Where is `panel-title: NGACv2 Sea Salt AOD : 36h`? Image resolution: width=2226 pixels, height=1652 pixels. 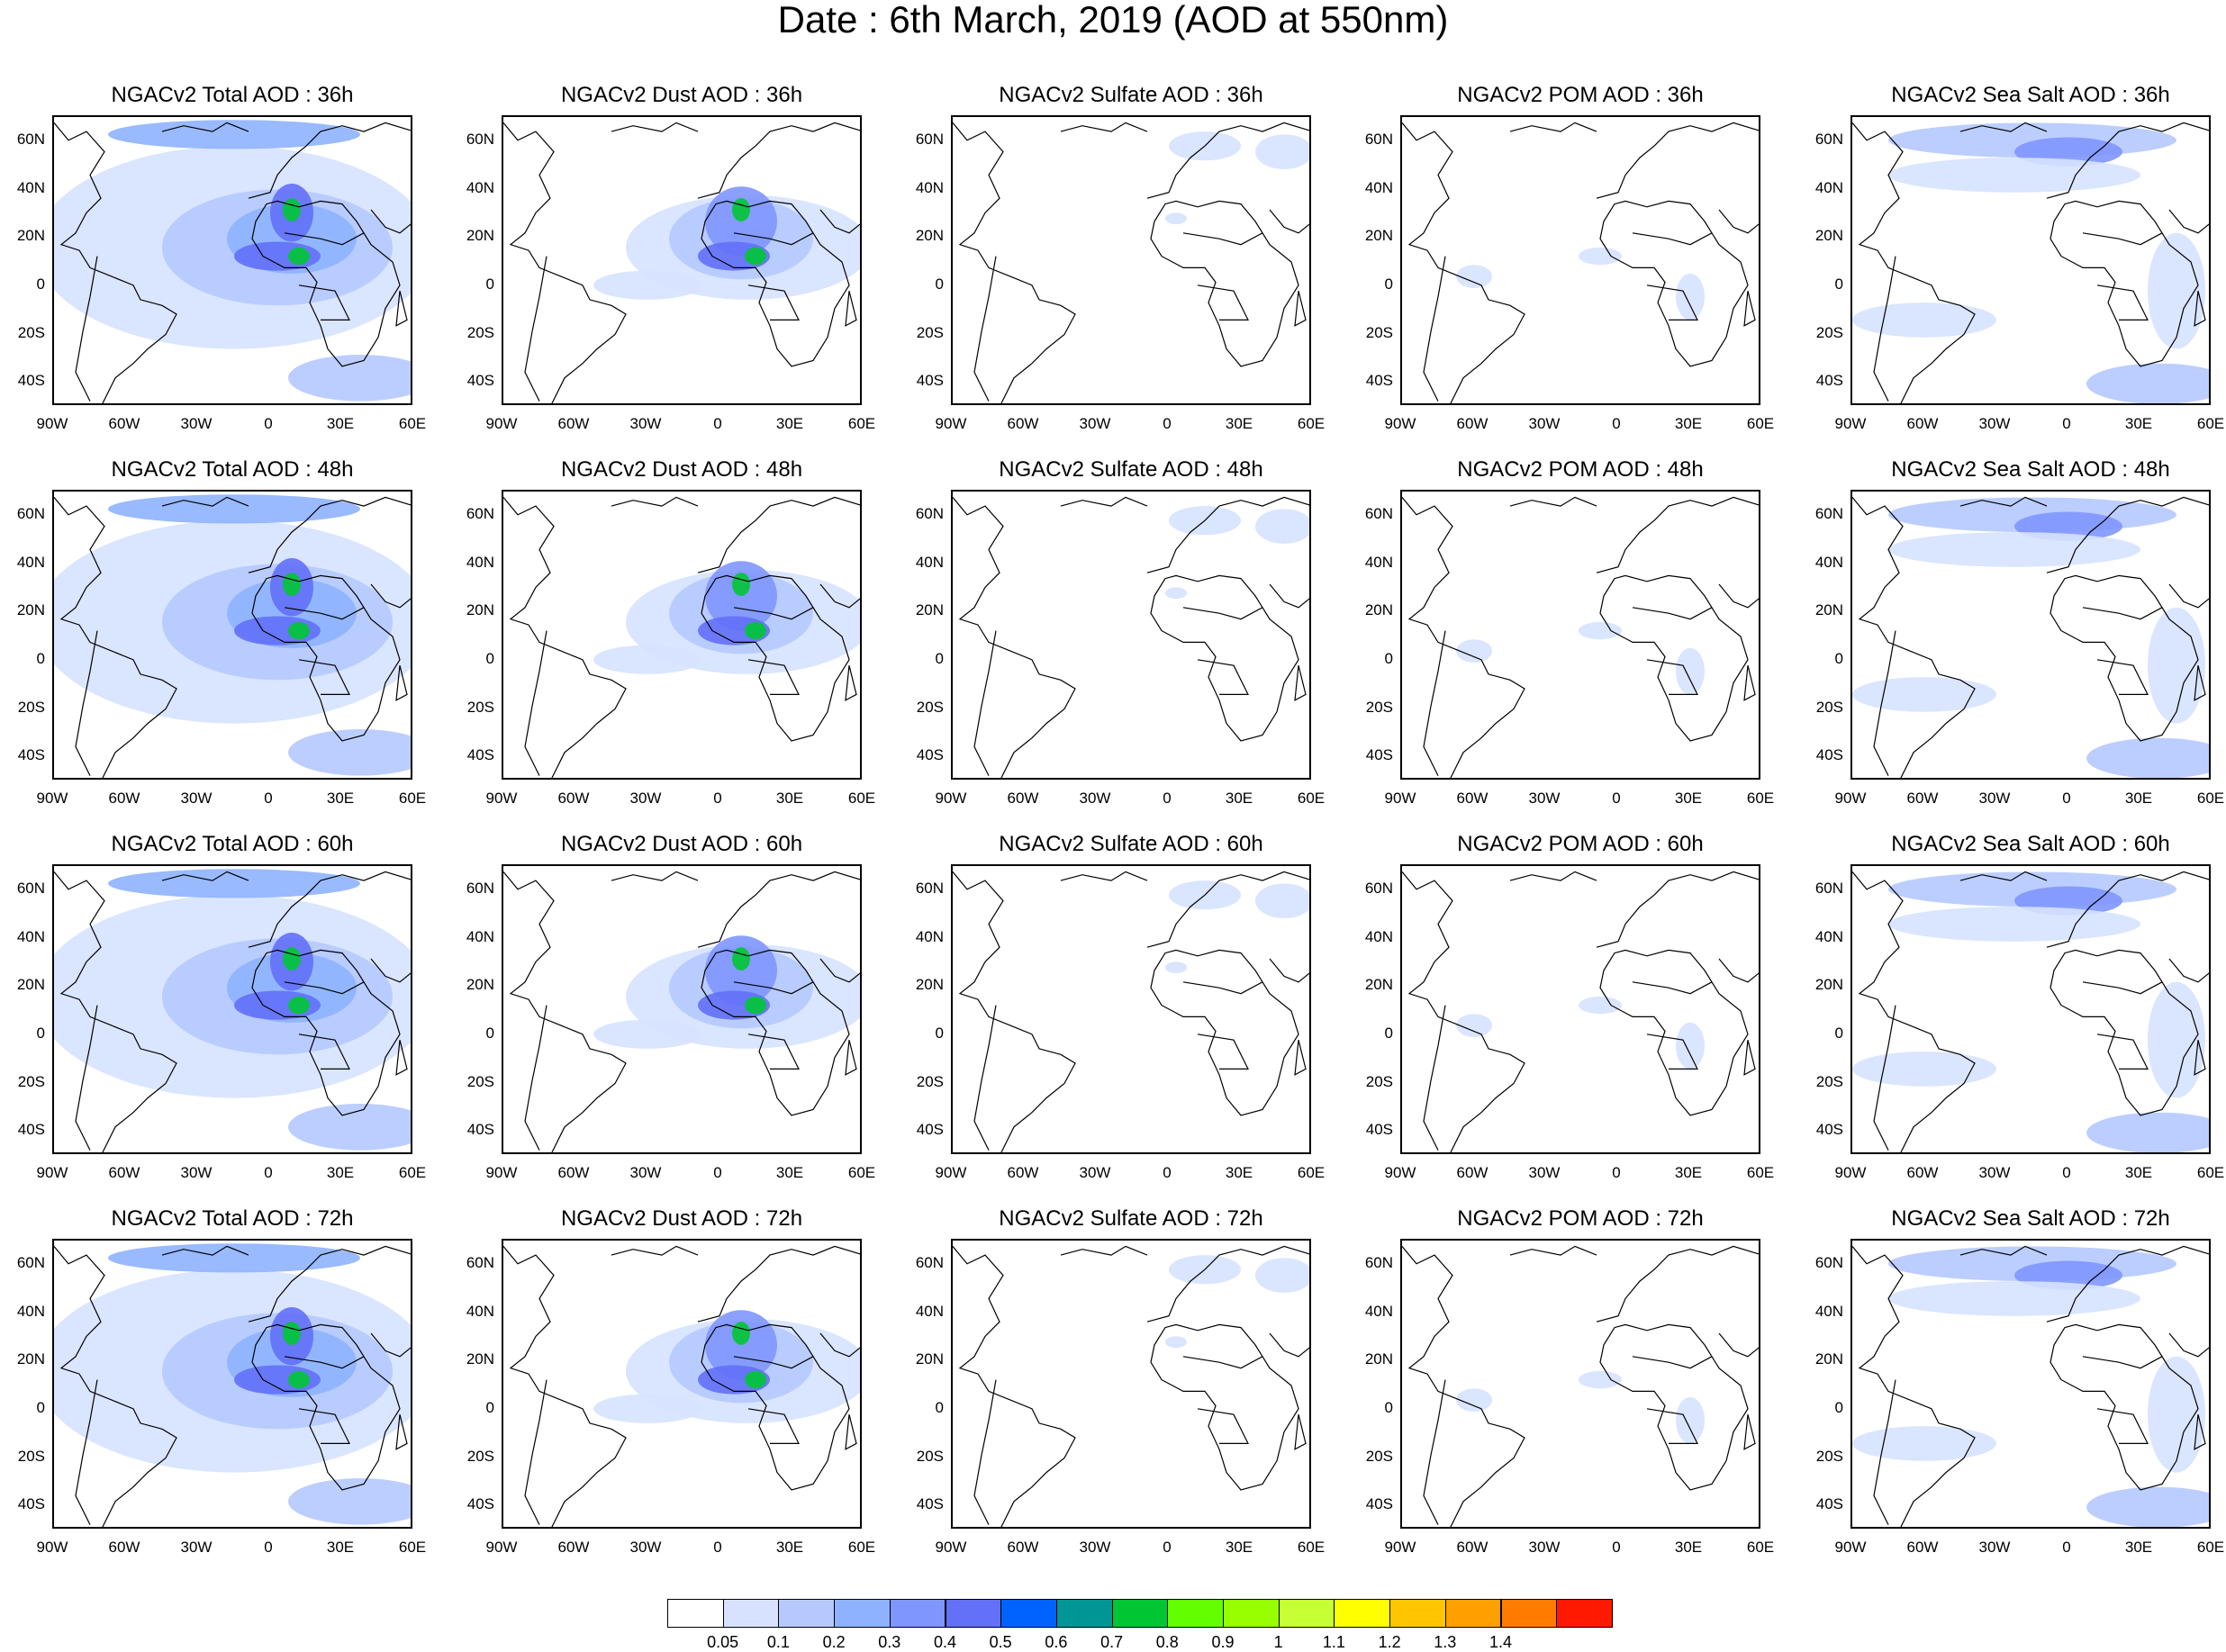 panel-title: NGACv2 Sea Salt AOD : 36h is located at coordinates (2031, 95).